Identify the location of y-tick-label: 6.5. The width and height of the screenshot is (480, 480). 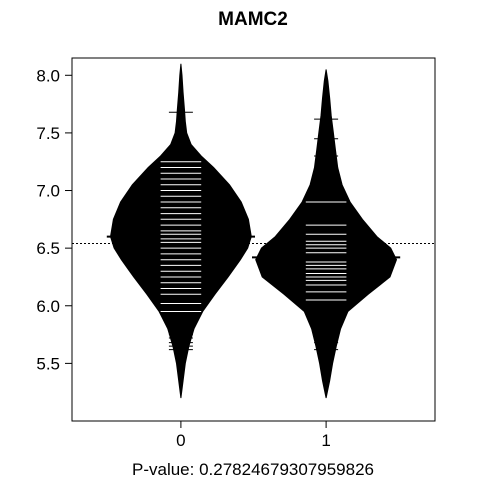
(48, 248).